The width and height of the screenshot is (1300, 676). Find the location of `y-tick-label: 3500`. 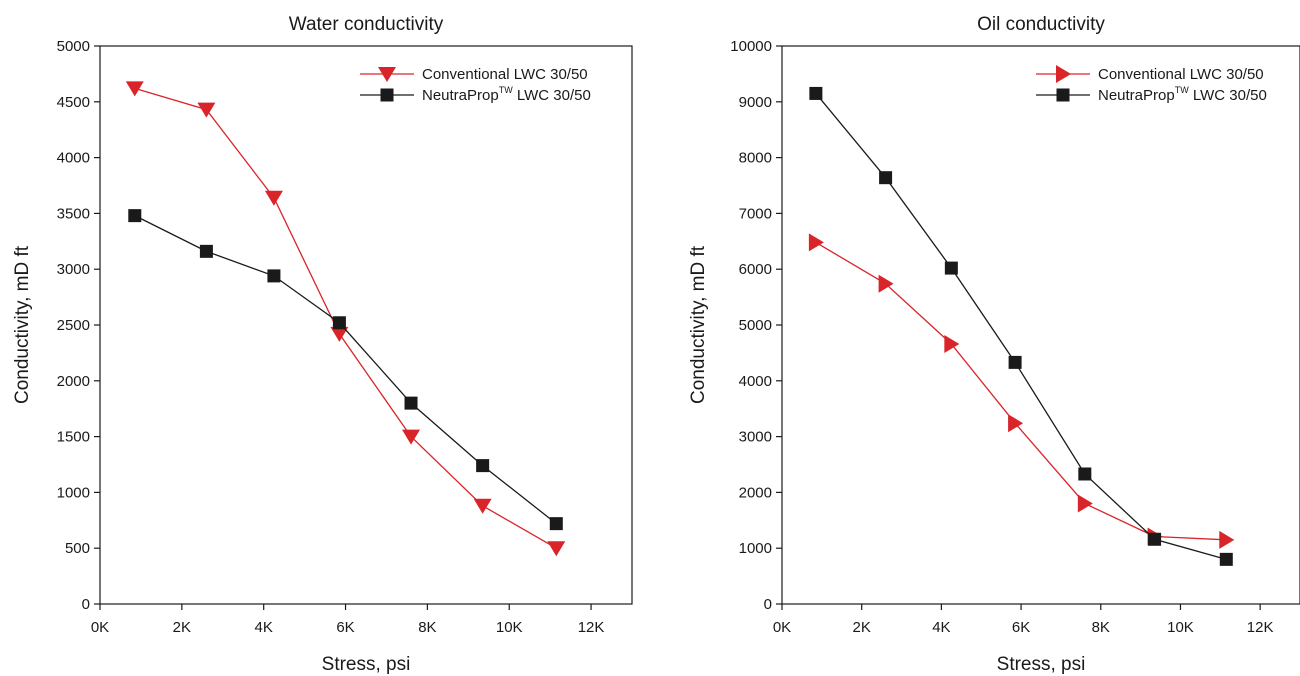

y-tick-label: 3500 is located at coordinates (73, 213).